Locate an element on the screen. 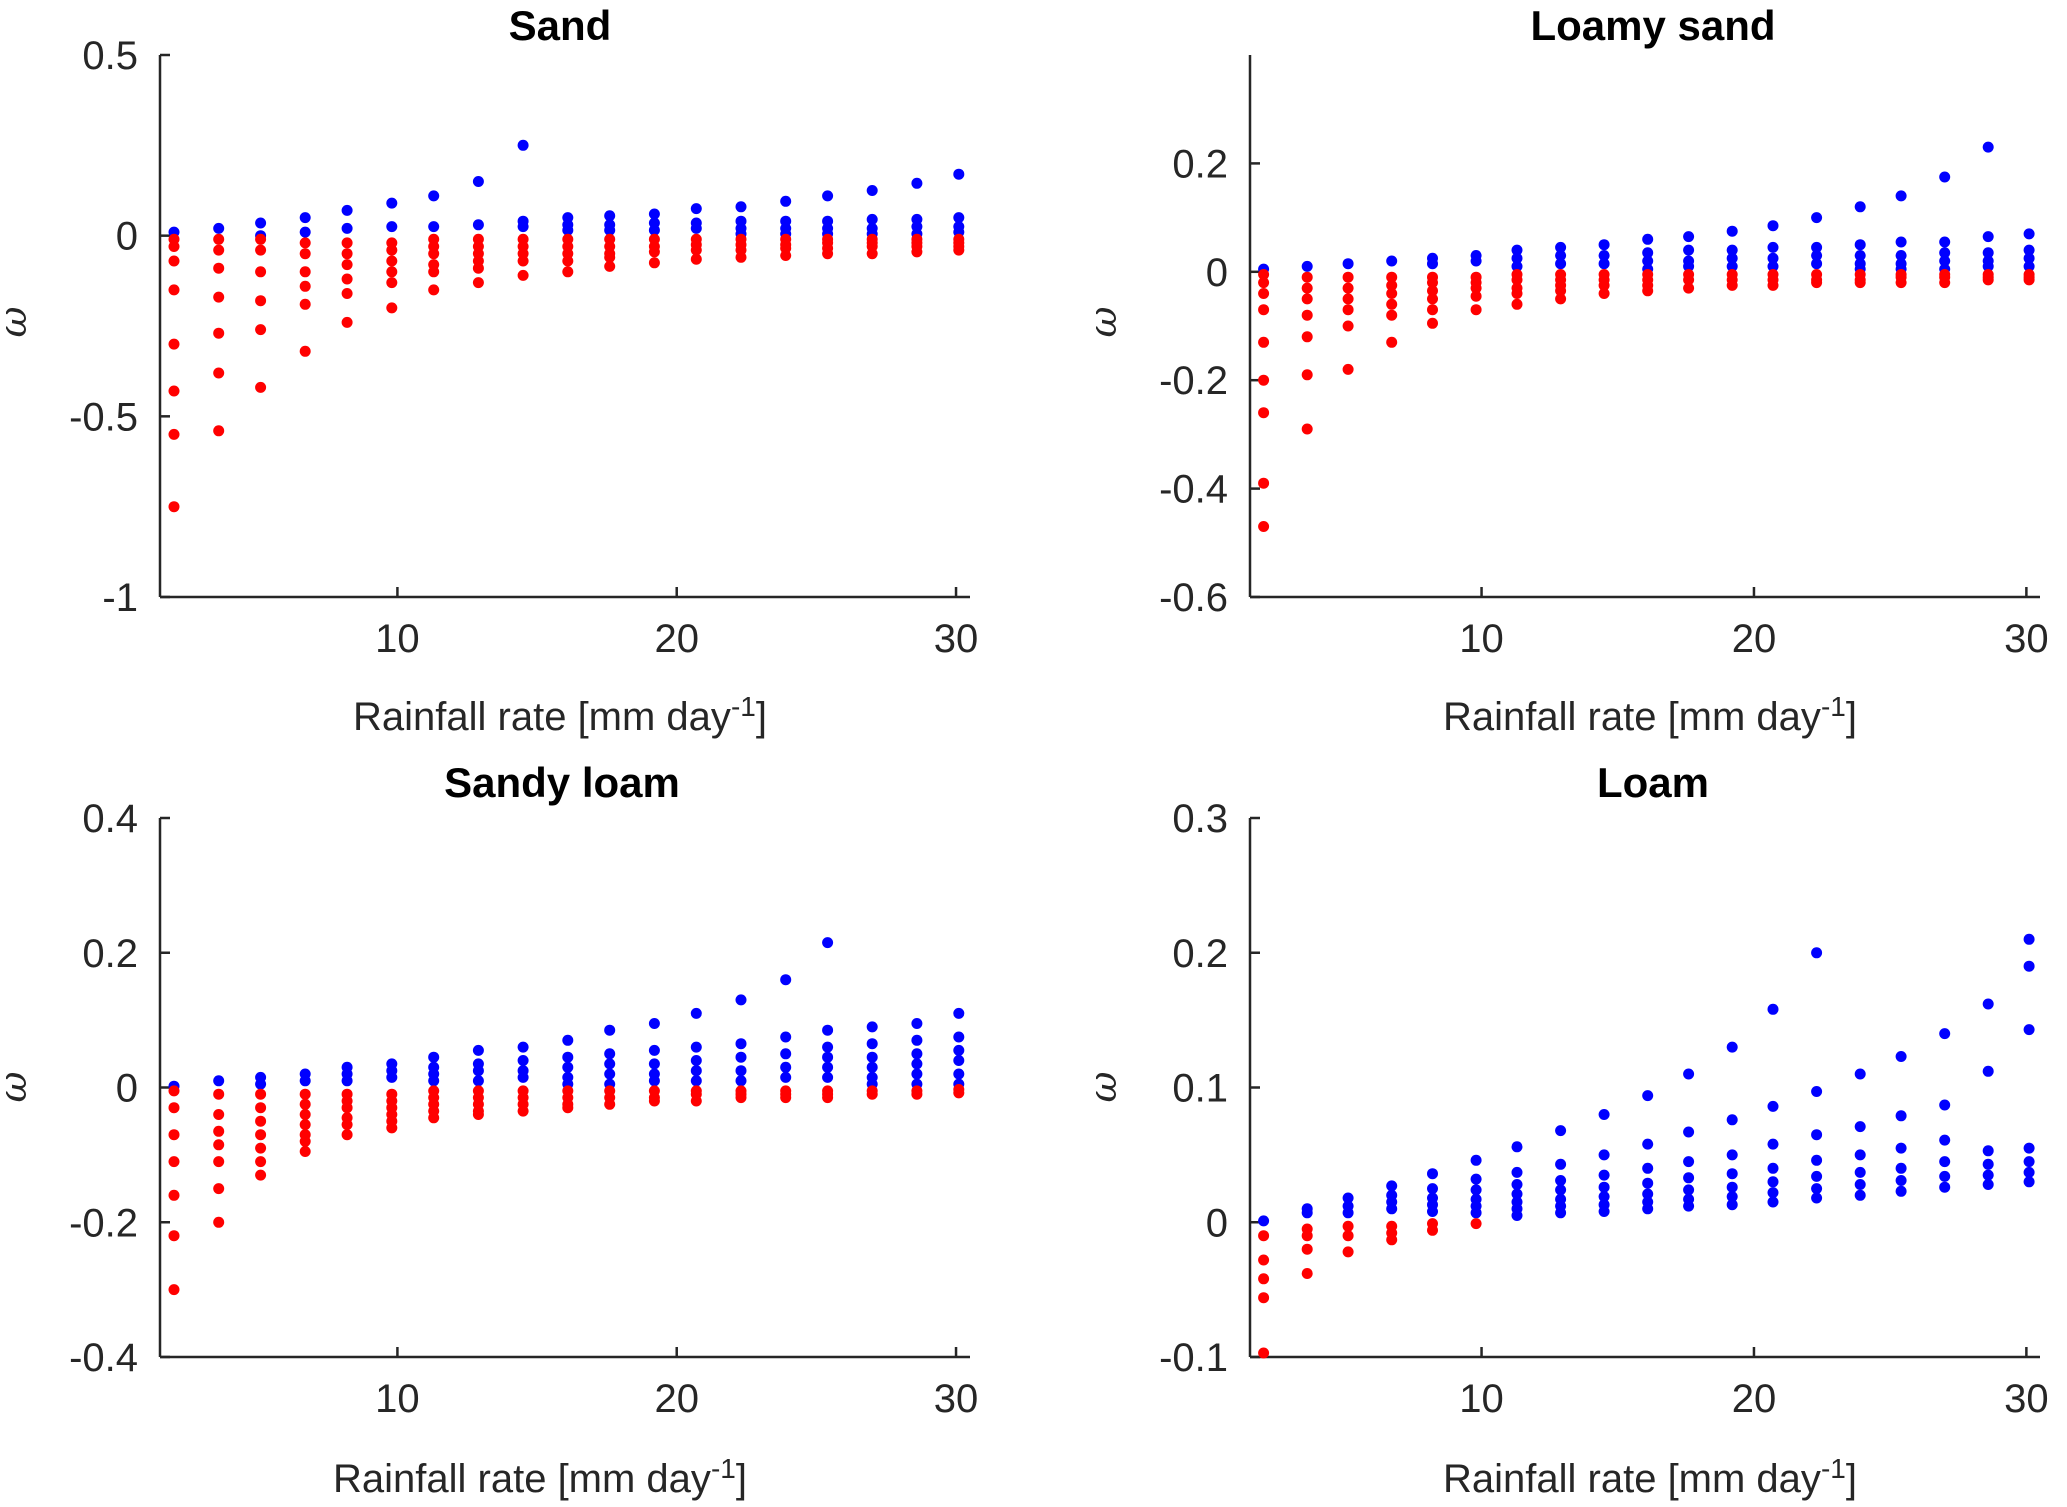  panel-title: Sand is located at coordinates (560, 25).